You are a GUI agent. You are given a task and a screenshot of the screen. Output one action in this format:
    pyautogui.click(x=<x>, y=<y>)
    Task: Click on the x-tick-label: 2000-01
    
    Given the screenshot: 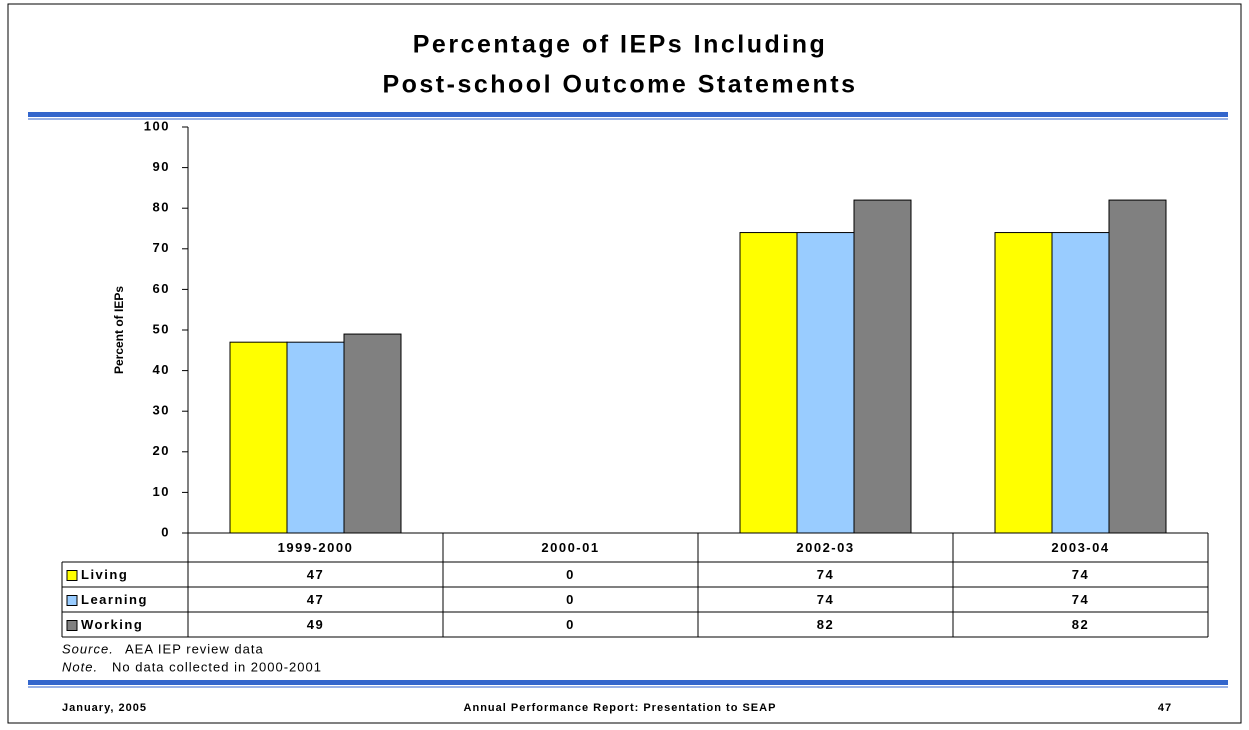 What is the action you would take?
    pyautogui.click(x=570, y=547)
    